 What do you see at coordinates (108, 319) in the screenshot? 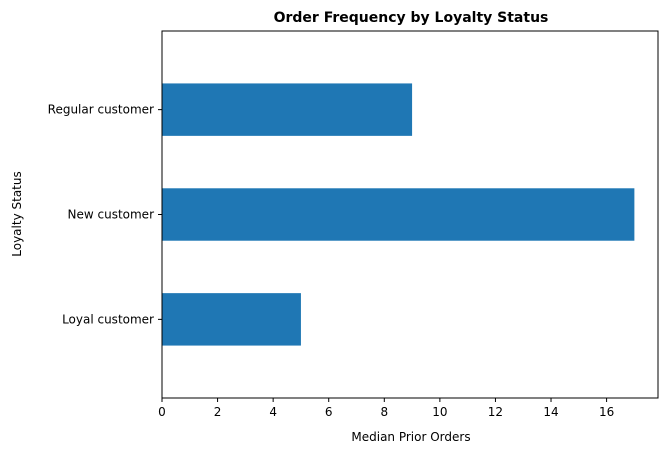
I see `y-tick-label: Loyal customer` at bounding box center [108, 319].